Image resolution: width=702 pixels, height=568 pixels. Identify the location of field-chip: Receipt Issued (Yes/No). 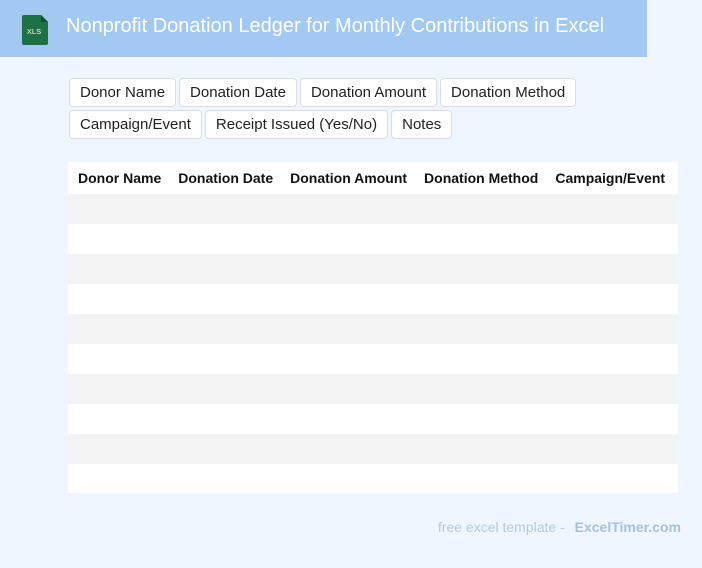
(296, 124).